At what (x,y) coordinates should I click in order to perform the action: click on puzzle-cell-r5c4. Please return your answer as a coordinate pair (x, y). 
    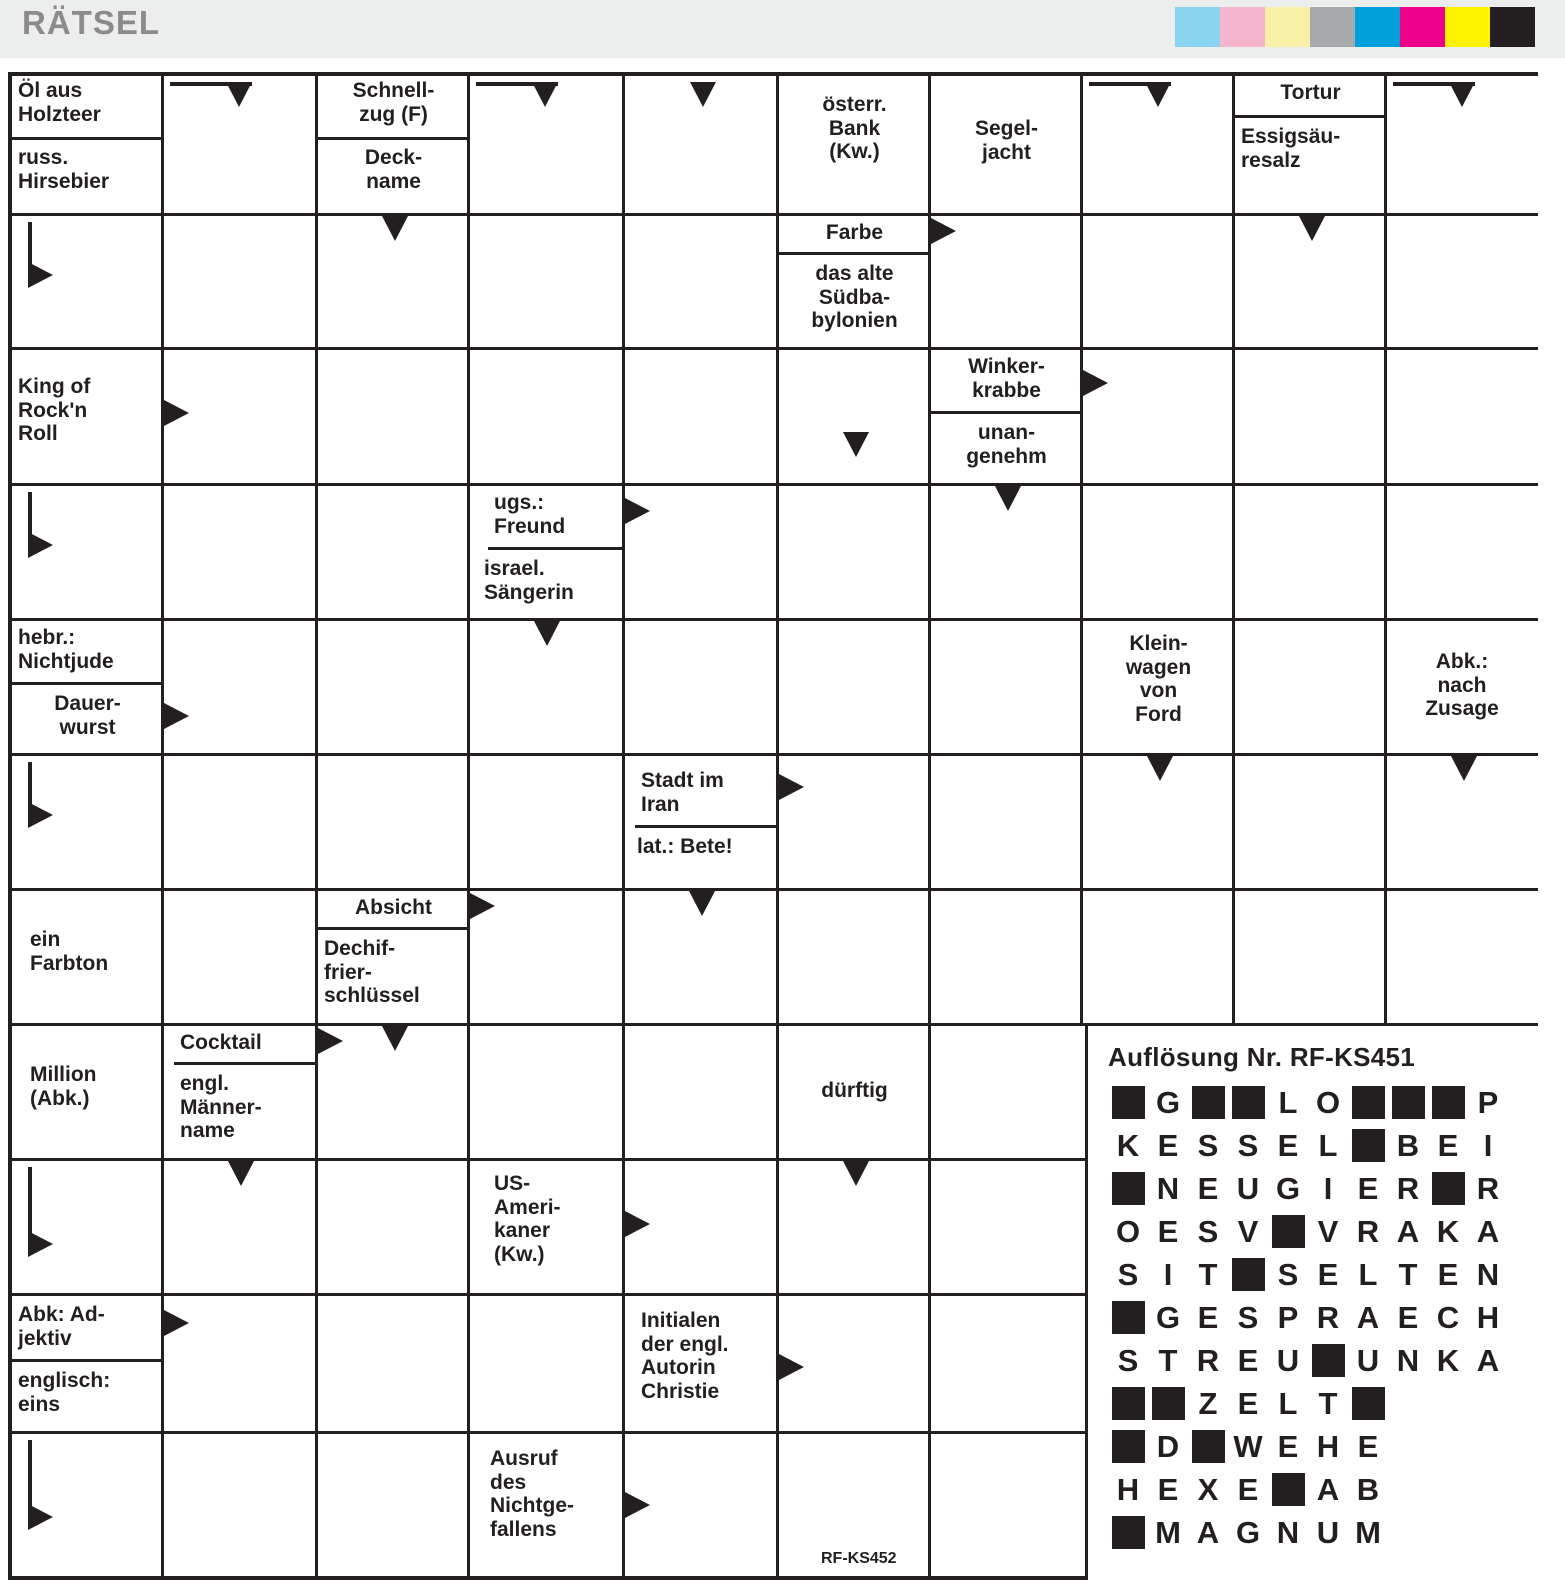
    Looking at the image, I should click on (547, 688).